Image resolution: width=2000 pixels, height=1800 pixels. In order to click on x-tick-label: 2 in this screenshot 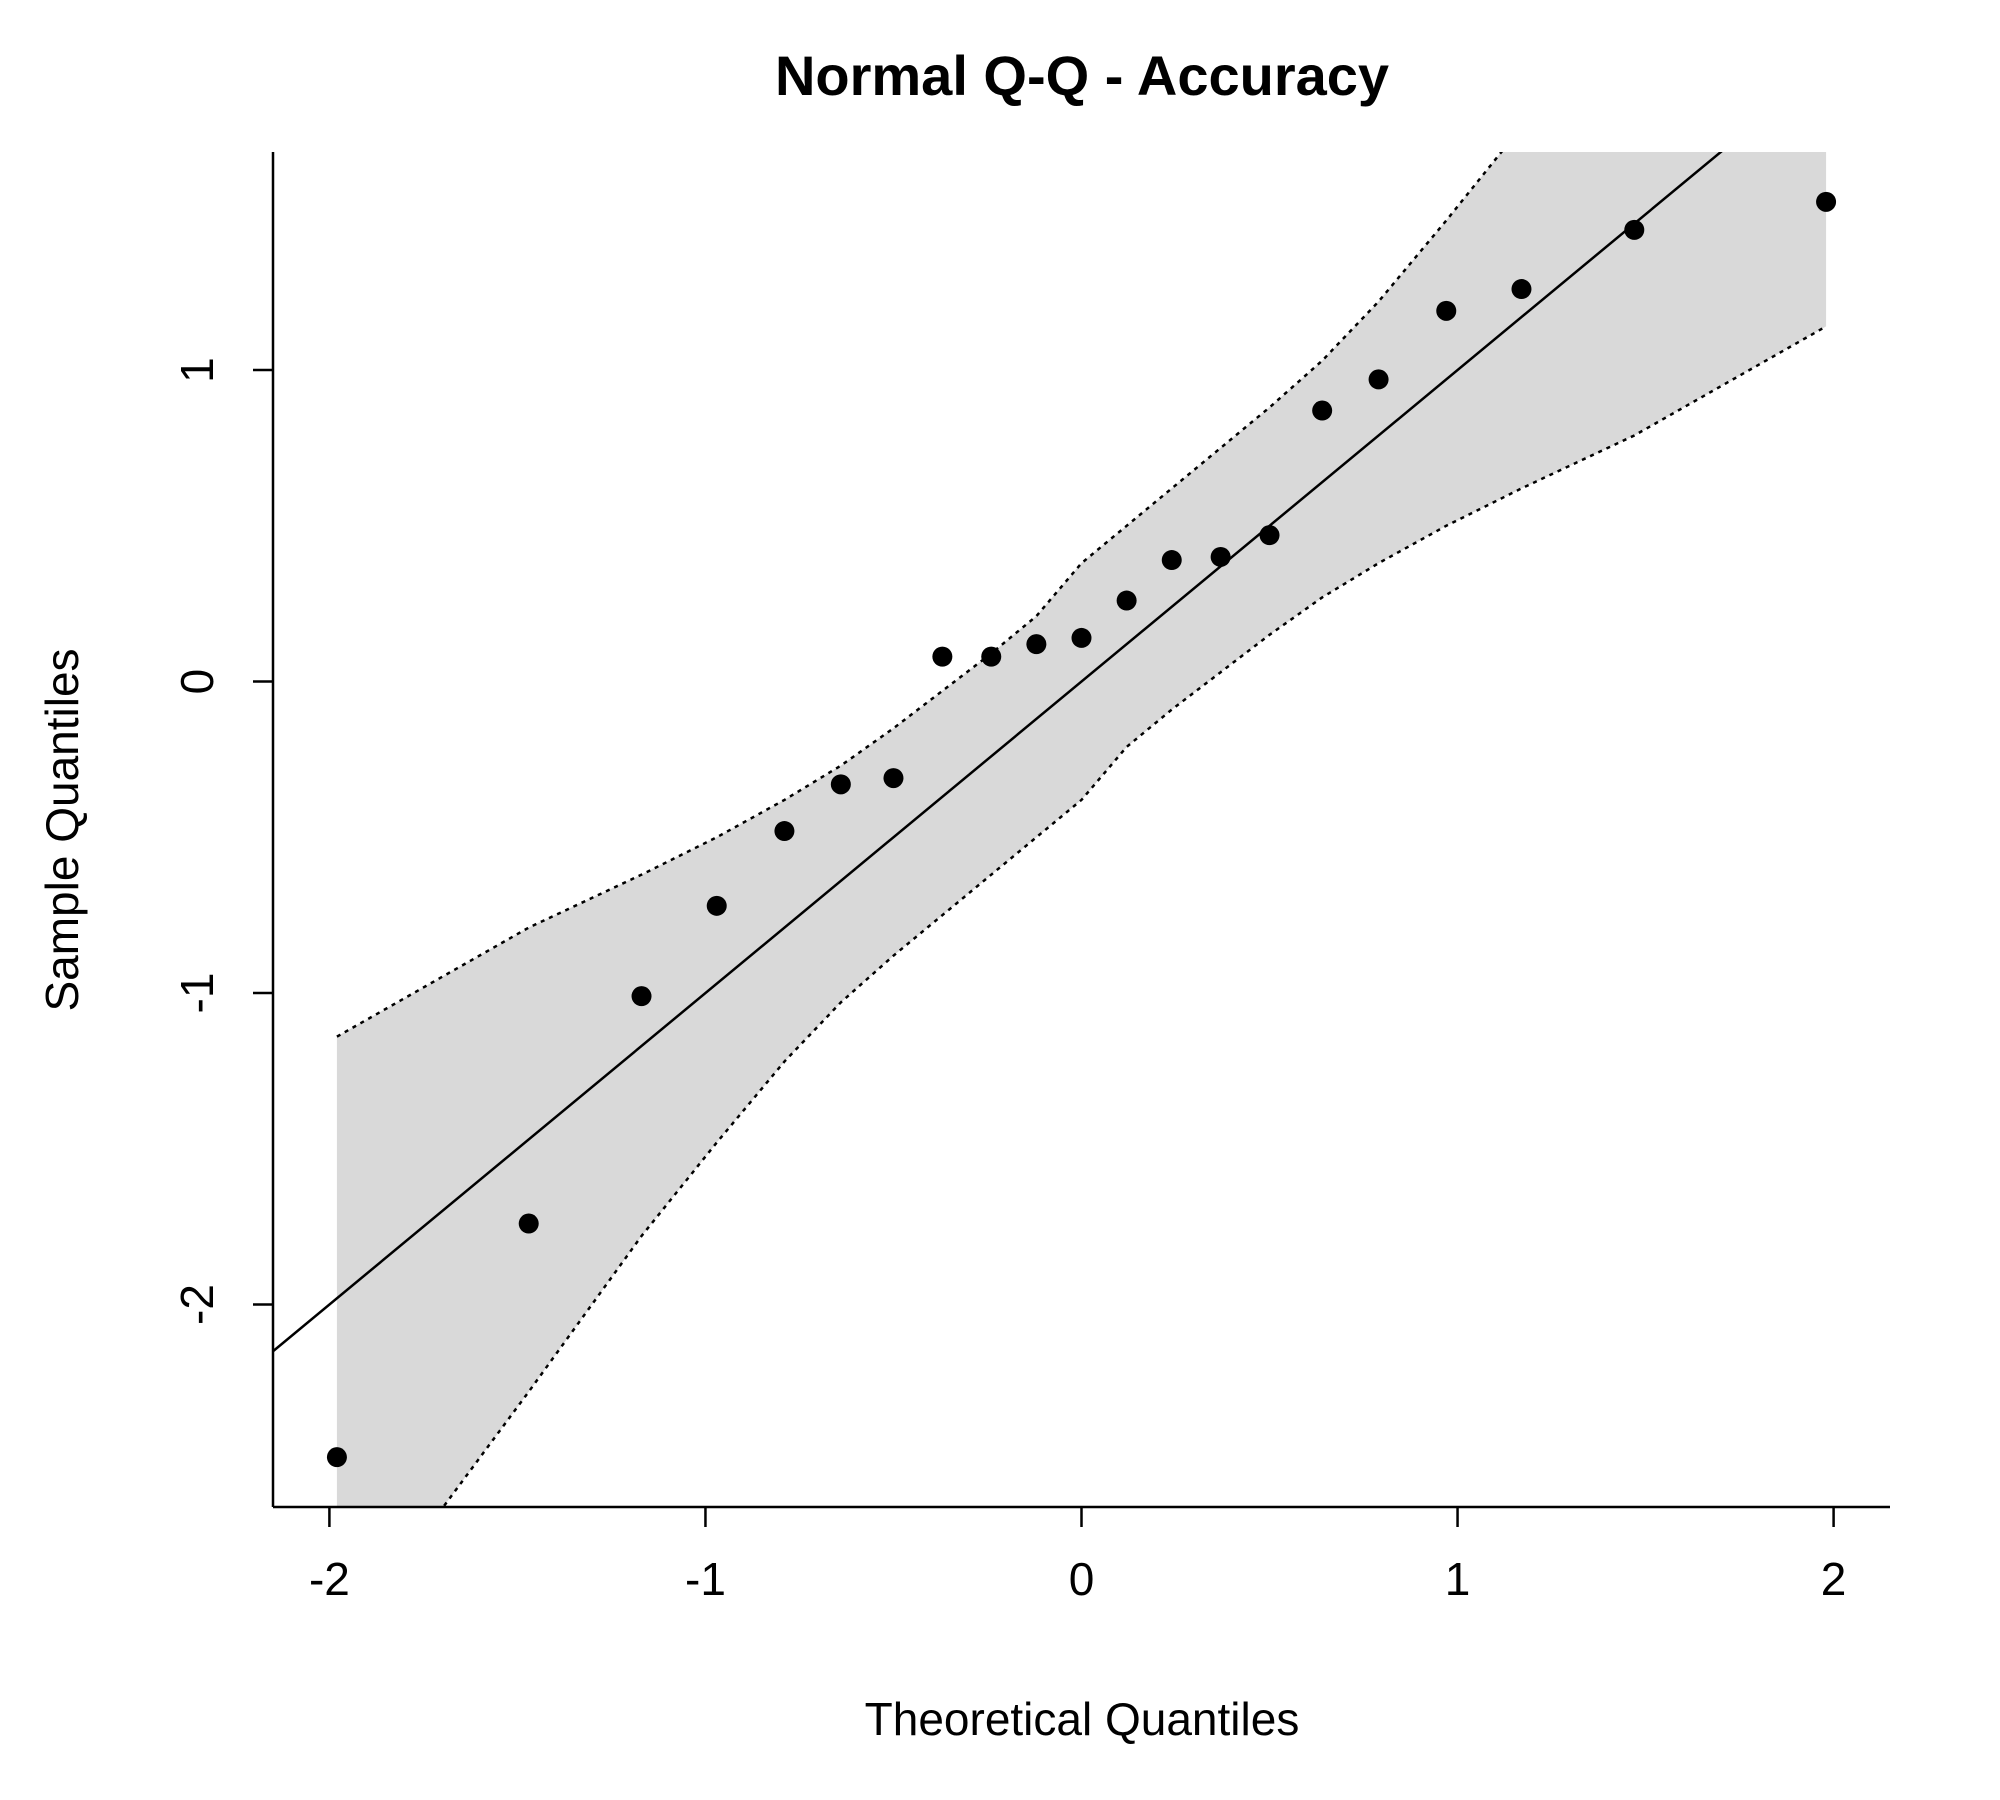, I will do `click(1834, 1579)`.